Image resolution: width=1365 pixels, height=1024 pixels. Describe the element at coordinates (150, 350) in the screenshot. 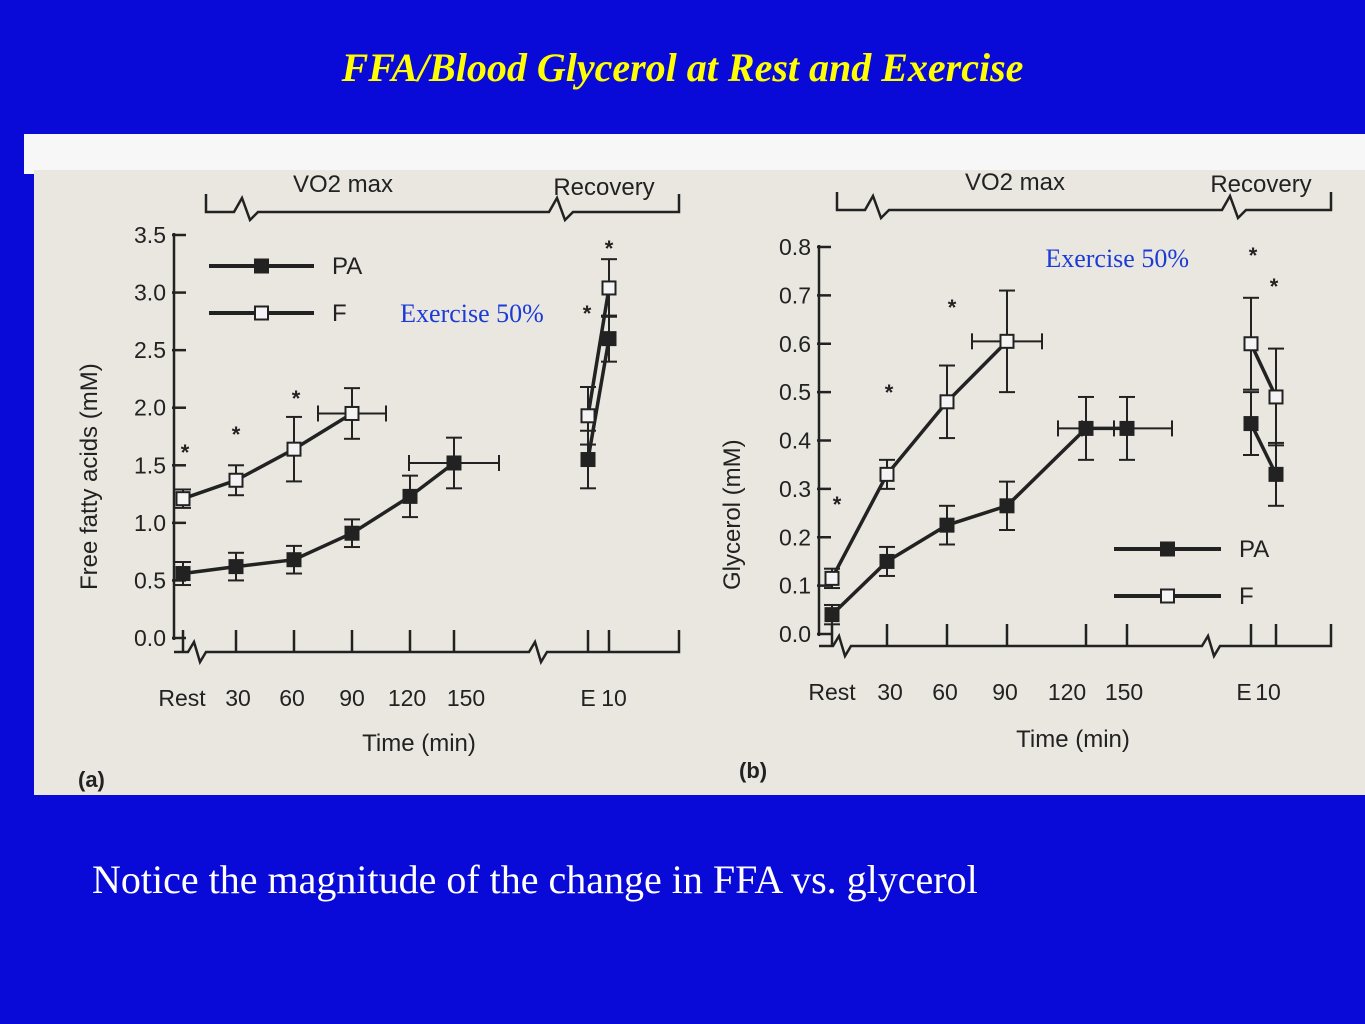

I see `y-tick-label: 2.5` at that location.